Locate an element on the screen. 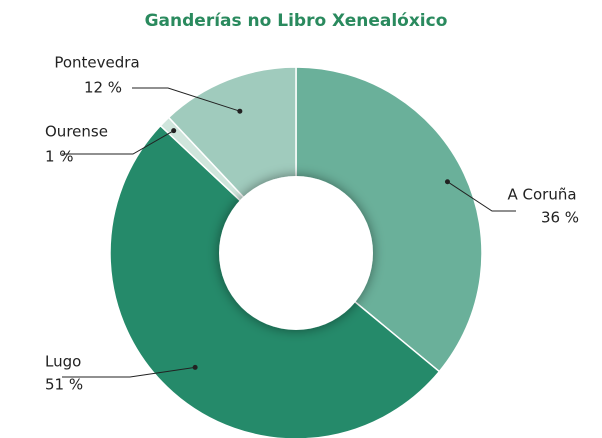 This screenshot has height=438, width=602. chart-title: Ganderías no Libro Xenealóxico is located at coordinates (296, 21).